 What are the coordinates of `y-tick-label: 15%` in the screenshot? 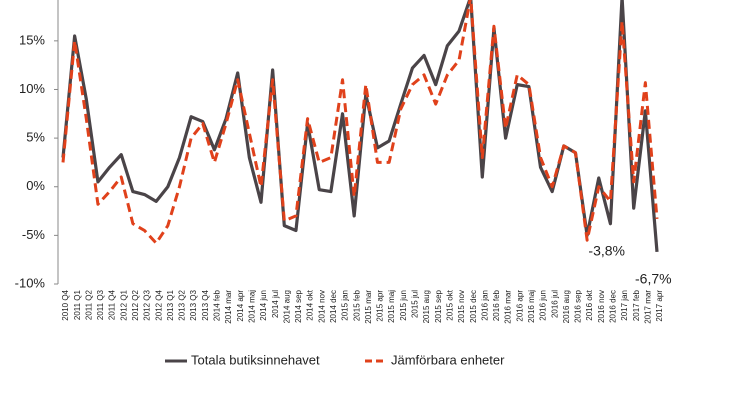 It's located at (32, 39).